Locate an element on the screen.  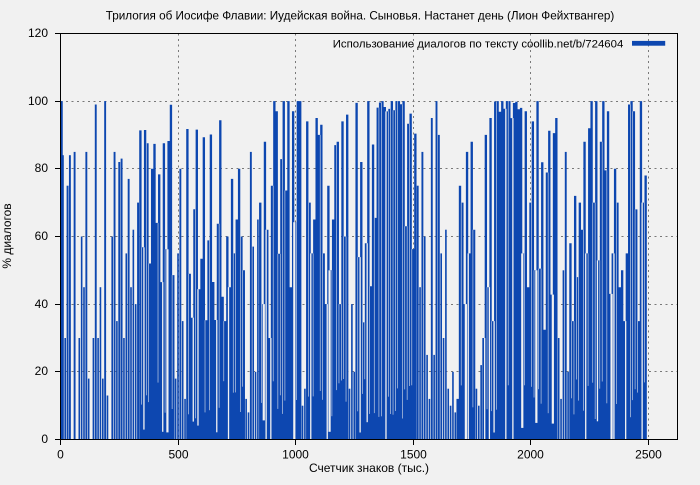
svg-text: % диалогов is located at coordinates (7, 235).